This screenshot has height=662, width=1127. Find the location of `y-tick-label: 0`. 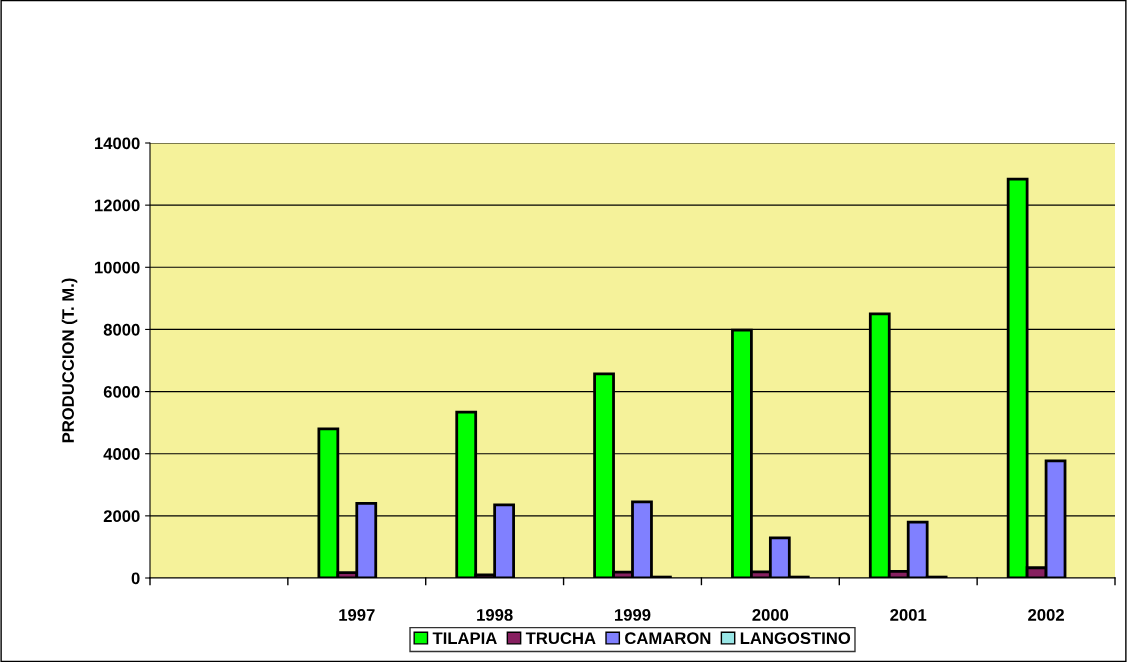

y-tick-label: 0 is located at coordinates (135, 578).